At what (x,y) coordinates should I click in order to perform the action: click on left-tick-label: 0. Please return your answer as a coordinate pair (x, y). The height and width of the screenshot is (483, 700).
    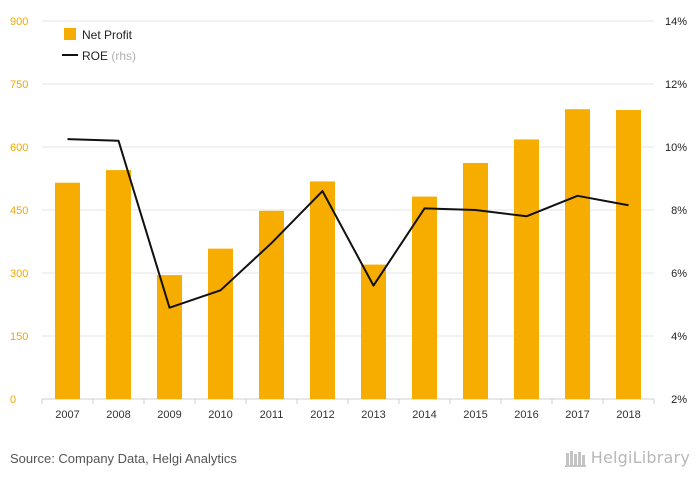
    Looking at the image, I should click on (13, 400).